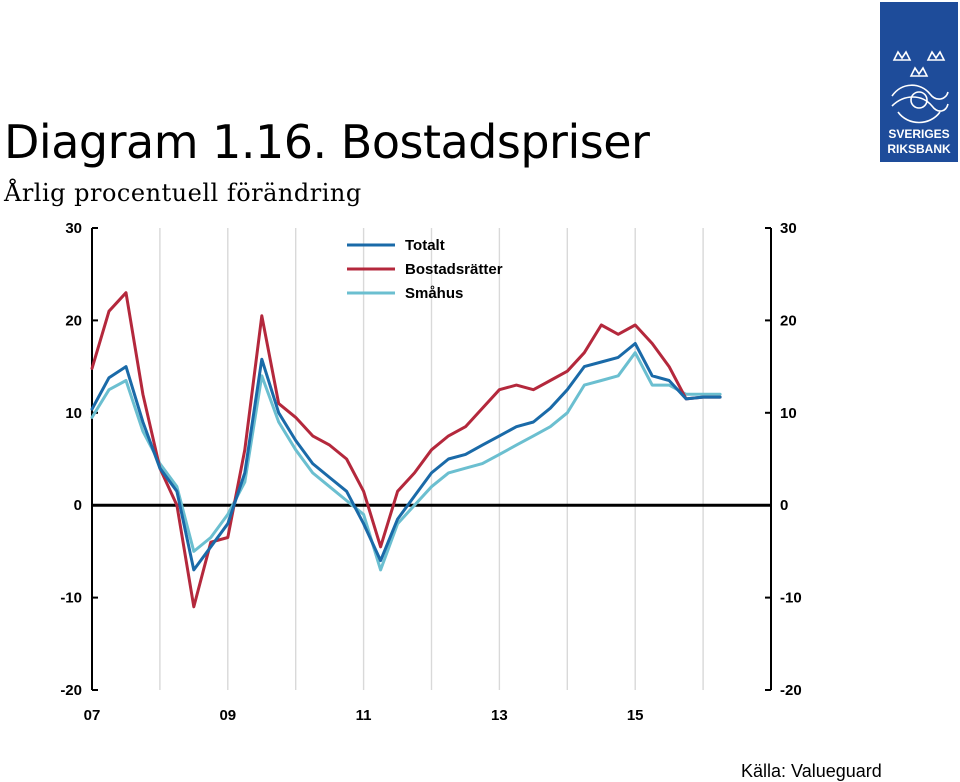  I want to click on page-subtitle: Årlig procentuell förändring, so click(183, 193).